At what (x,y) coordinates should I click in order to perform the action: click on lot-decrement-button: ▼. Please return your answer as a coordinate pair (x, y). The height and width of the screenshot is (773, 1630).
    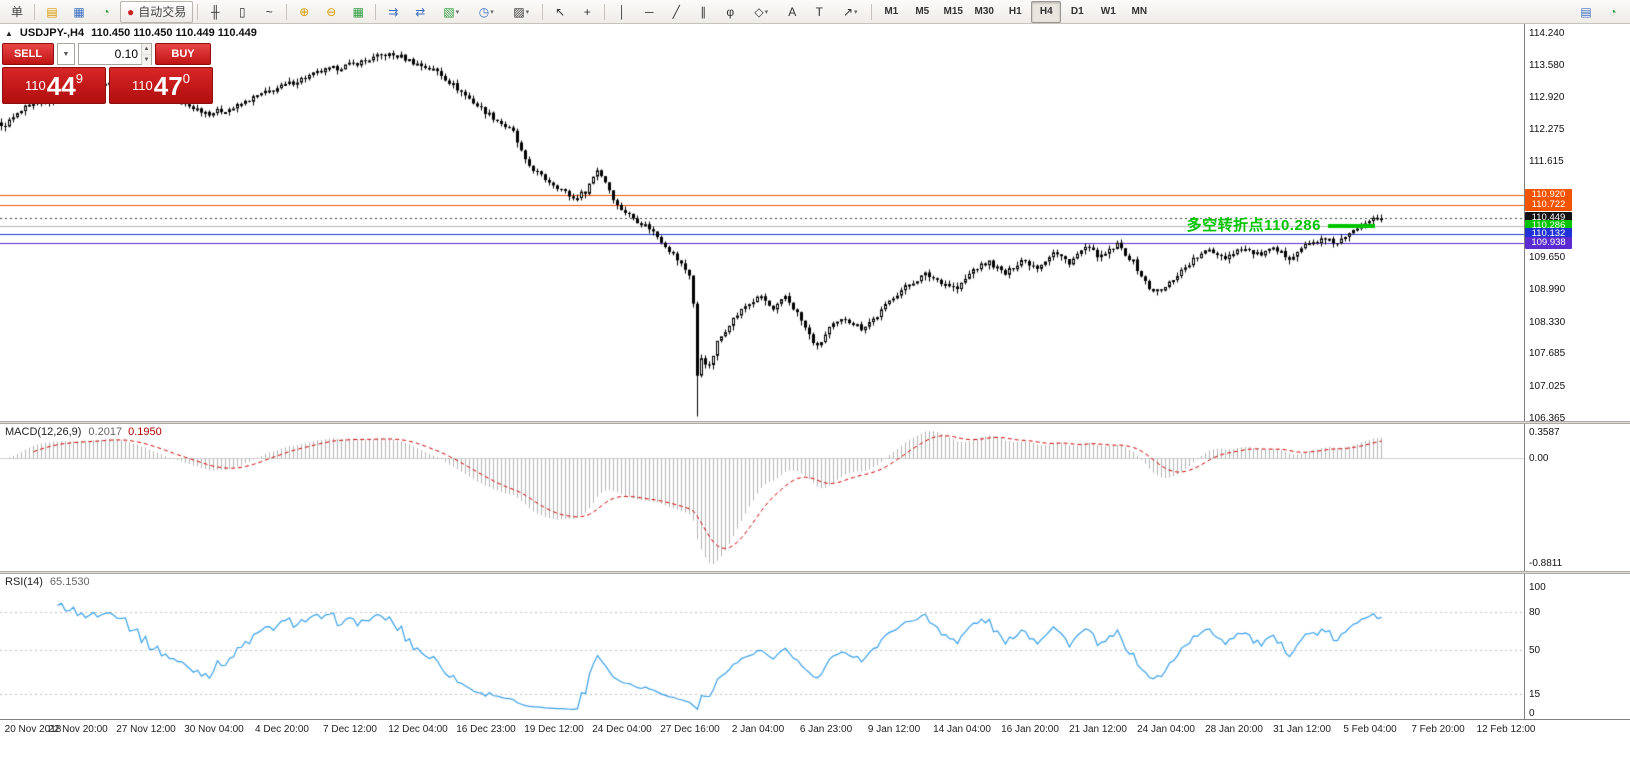
    Looking at the image, I should click on (146, 60).